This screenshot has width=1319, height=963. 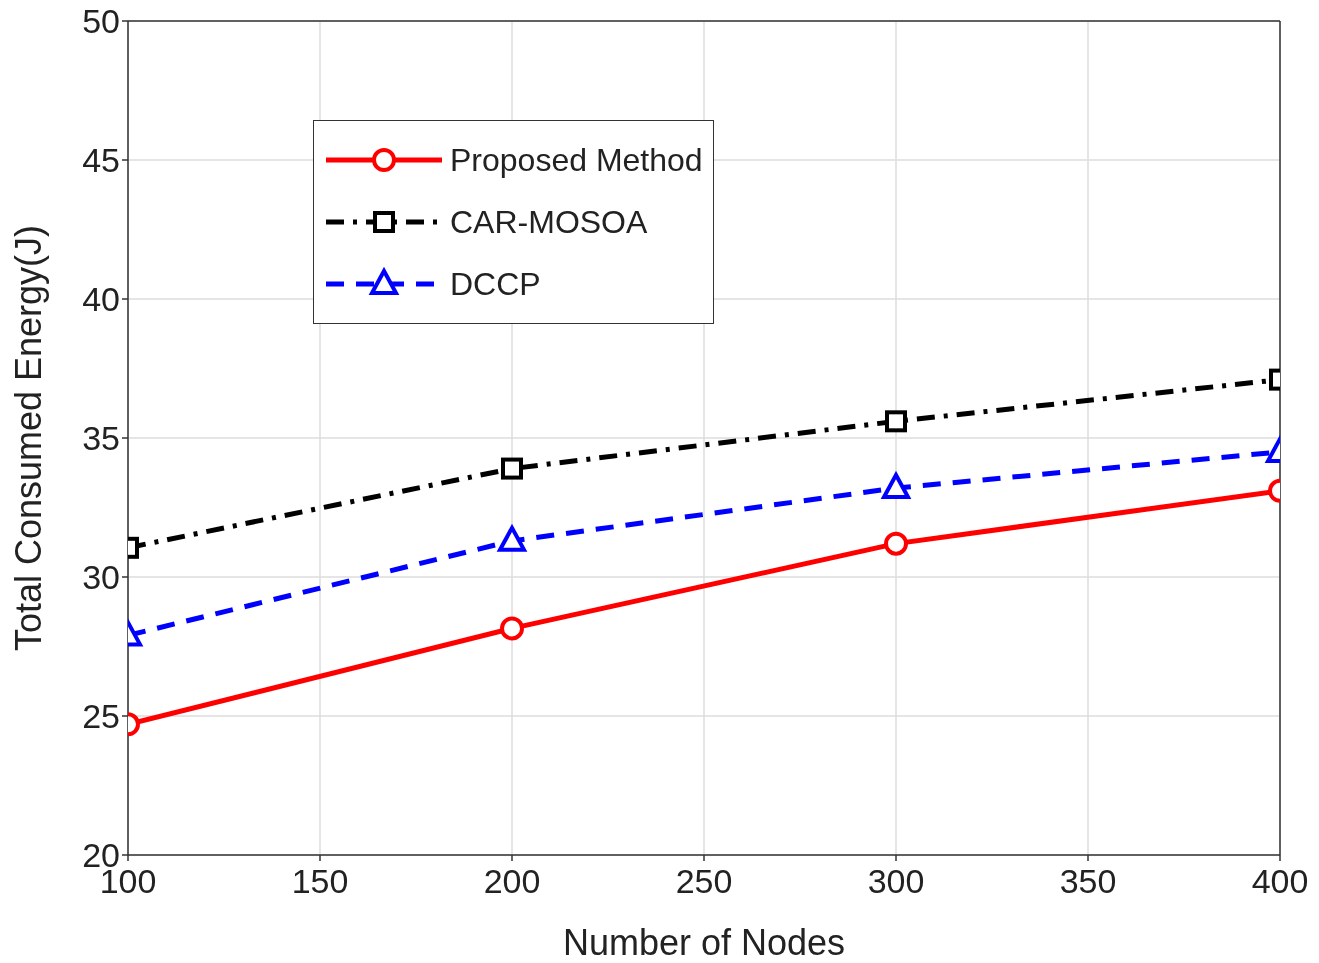 I want to click on legend-label: CAR-MOSOA, so click(x=549, y=222).